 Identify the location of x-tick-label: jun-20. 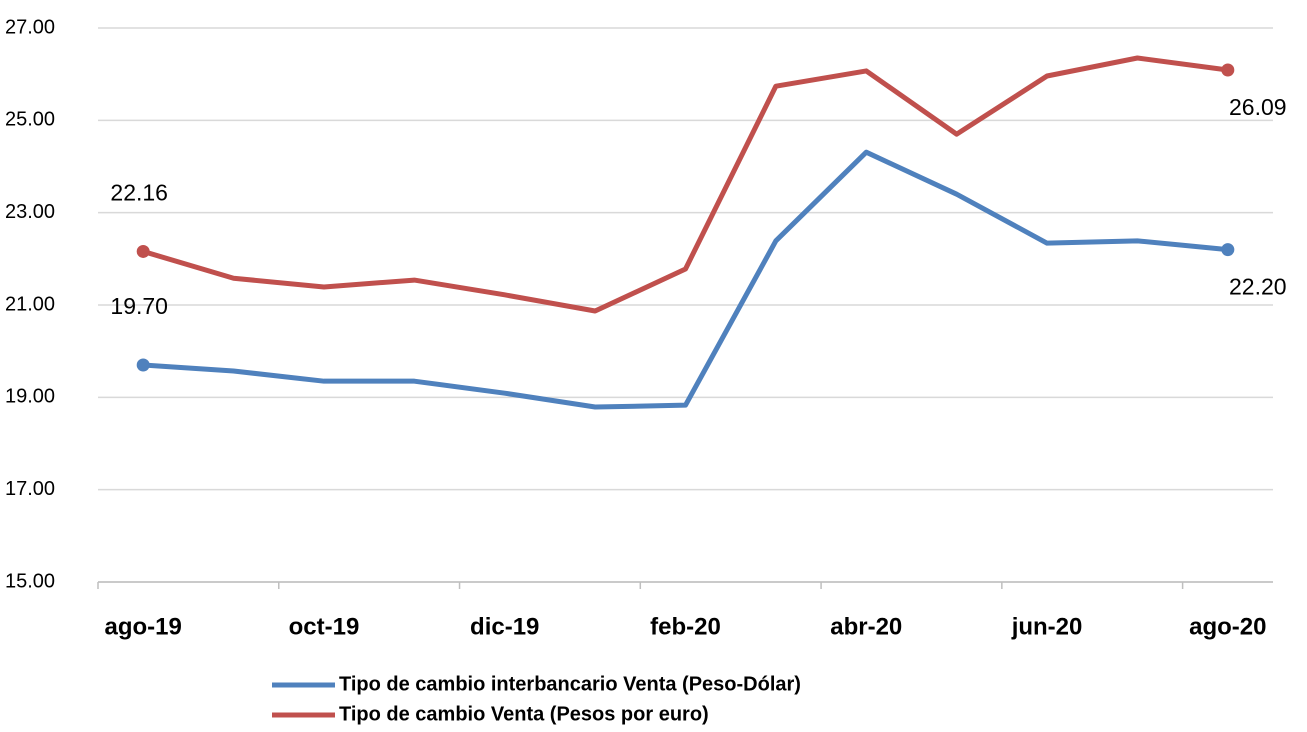
(1047, 626).